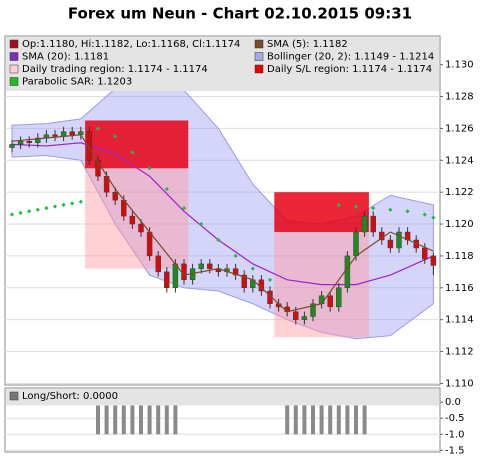 This screenshot has height=457, width=480. What do you see at coordinates (349, 69) in the screenshot?
I see `legend-label: Daily S/L region: 1.1174 - 1.1174` at bounding box center [349, 69].